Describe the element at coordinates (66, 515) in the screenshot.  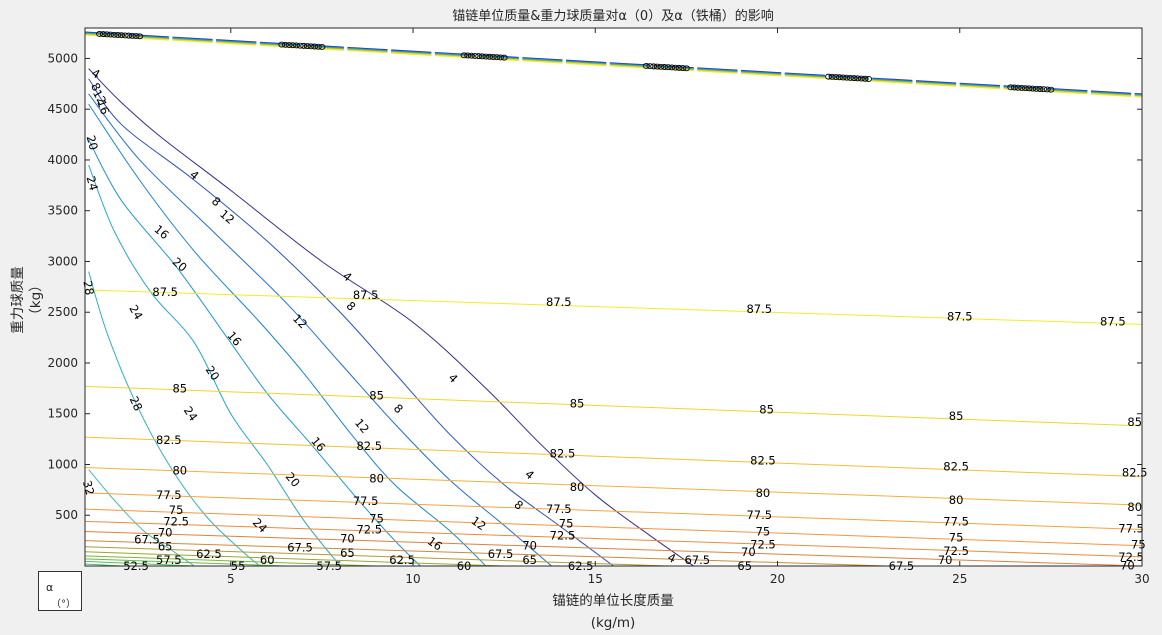
I see `y-tick-label: 500` at that location.